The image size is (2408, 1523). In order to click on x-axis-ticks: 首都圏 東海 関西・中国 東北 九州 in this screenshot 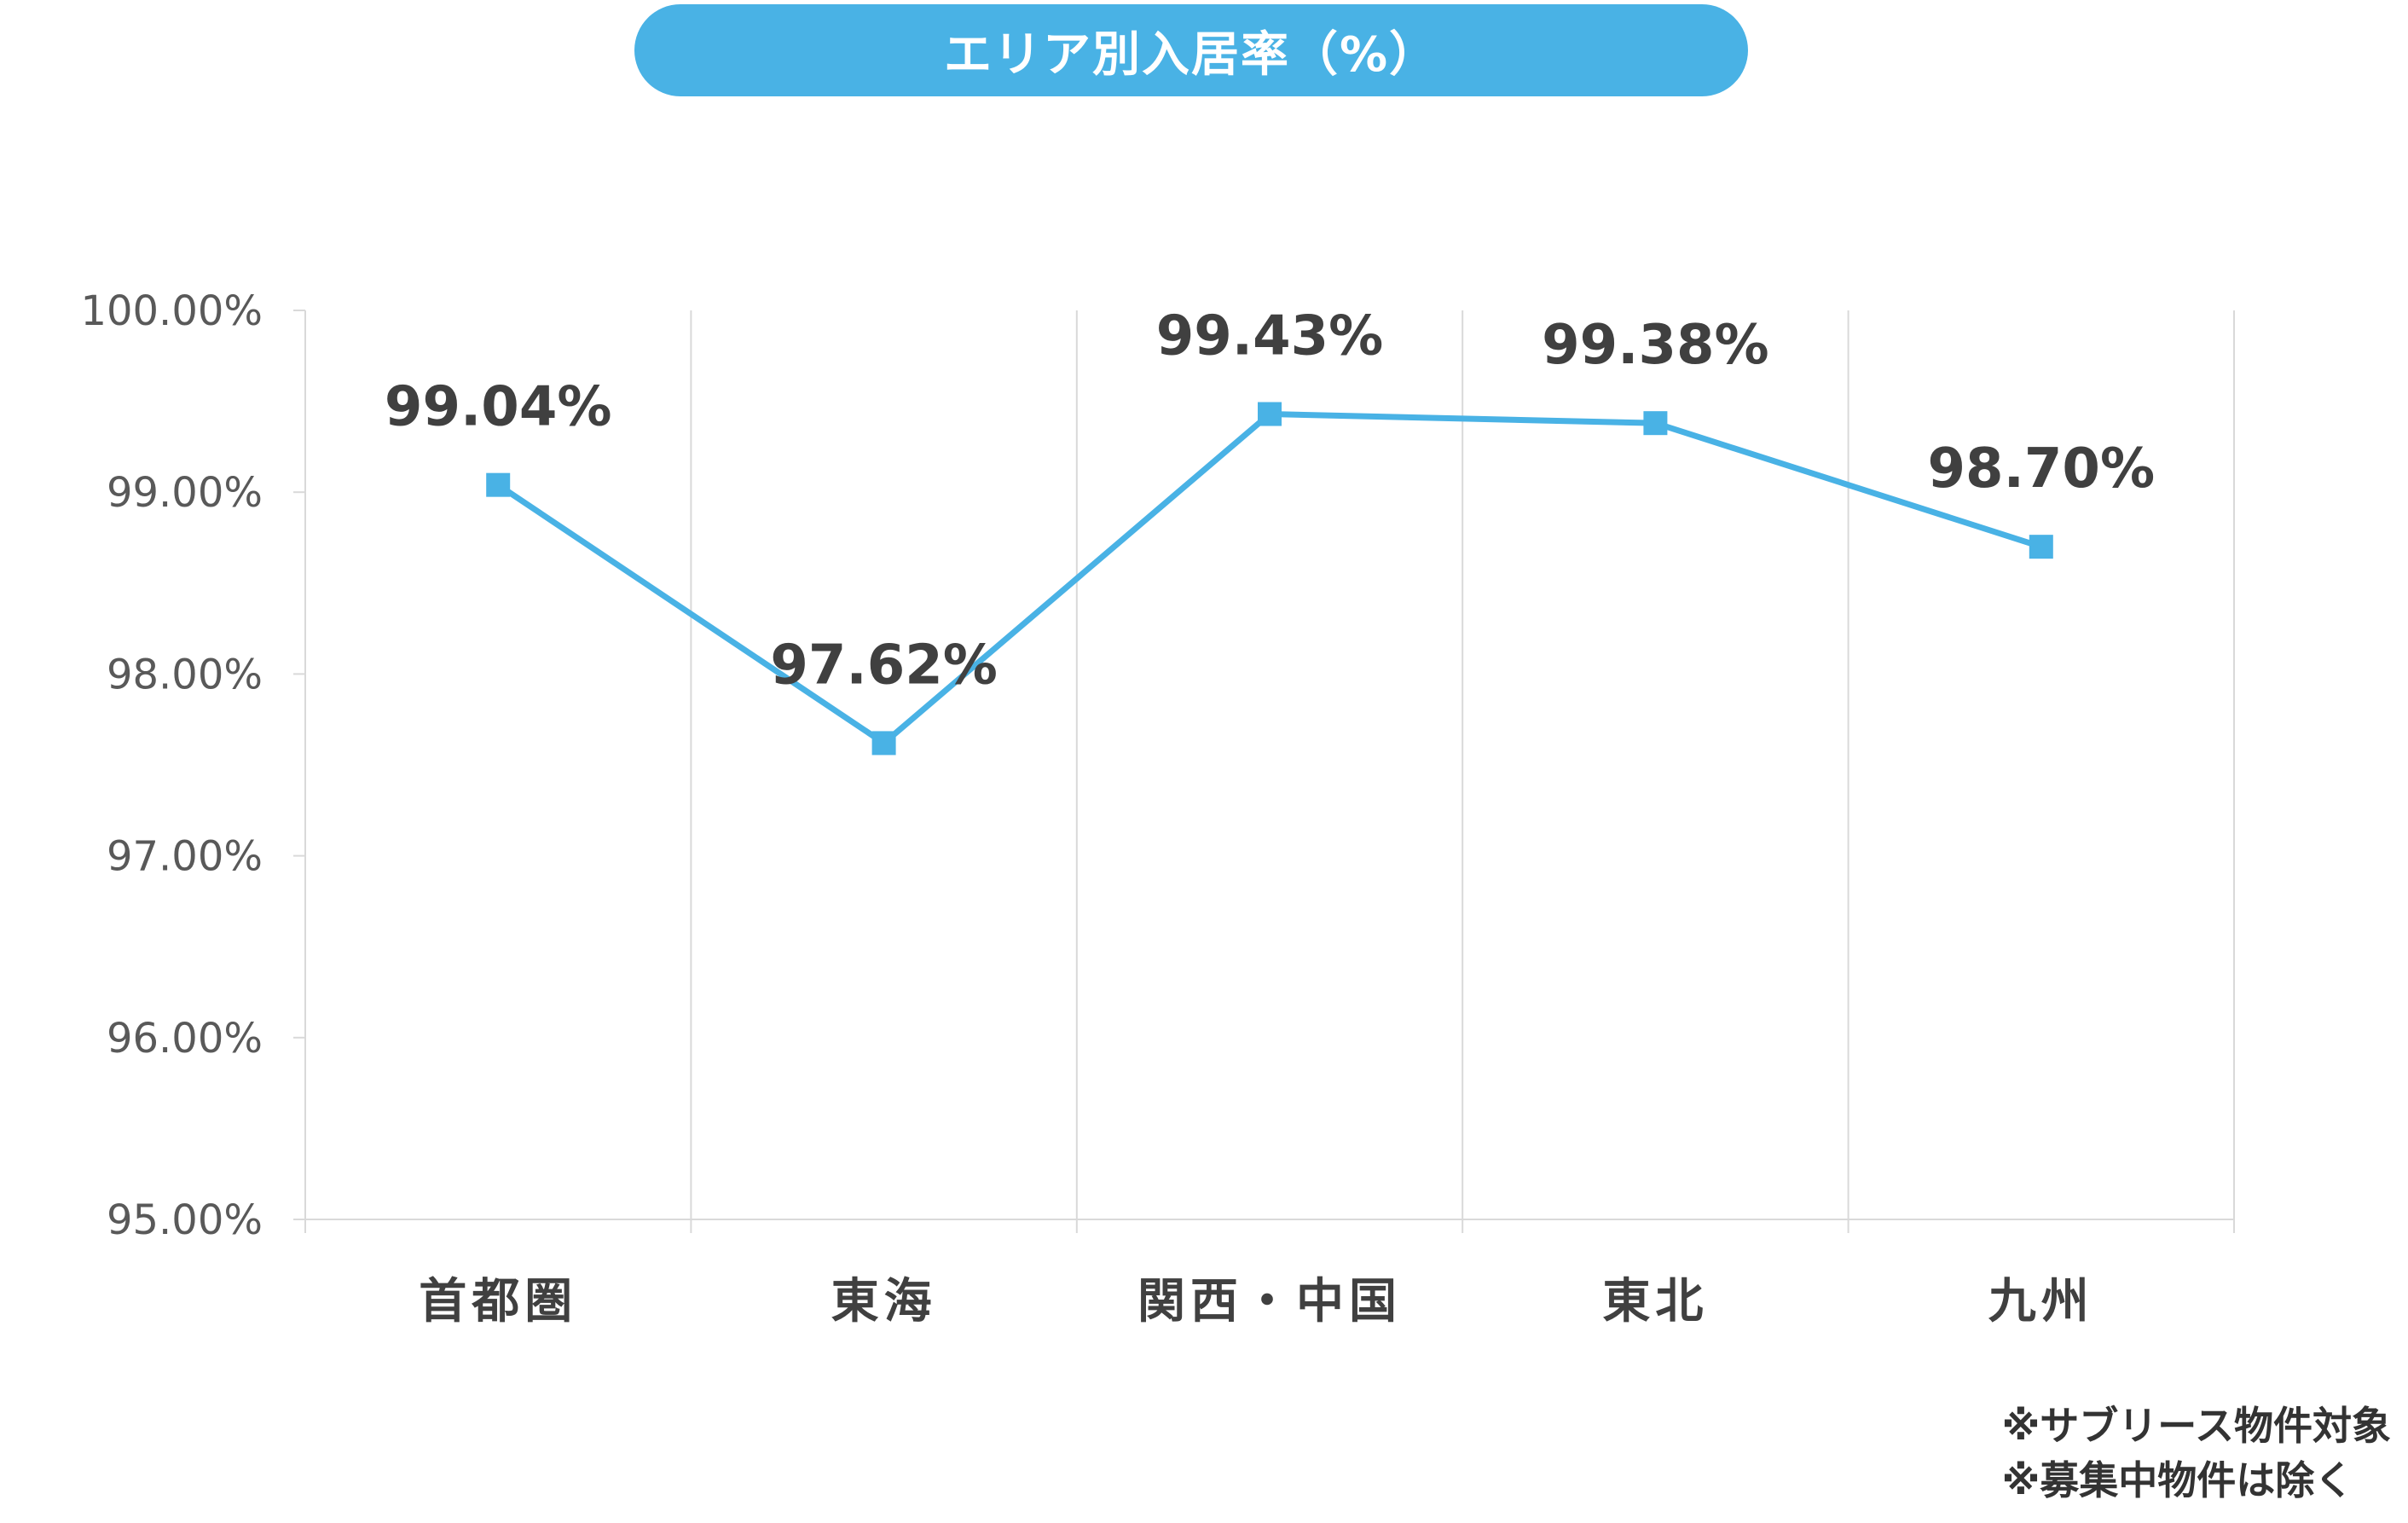, I will do `click(1256, 1302)`.